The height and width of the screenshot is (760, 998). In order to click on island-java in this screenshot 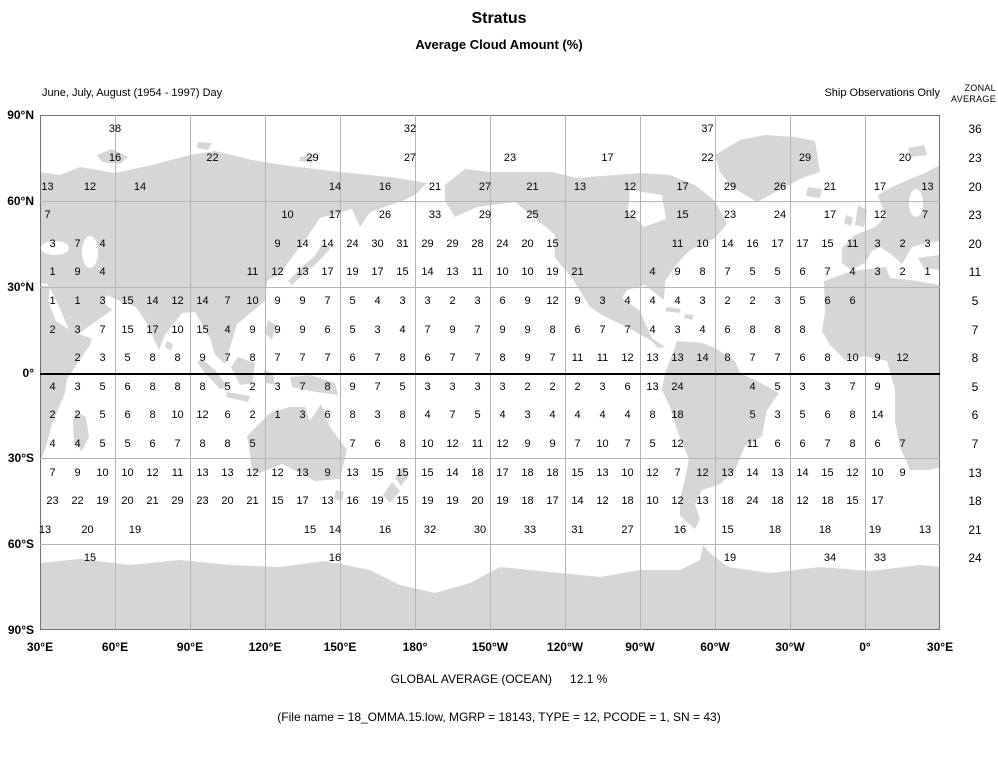, I will do `click(238, 397)`.